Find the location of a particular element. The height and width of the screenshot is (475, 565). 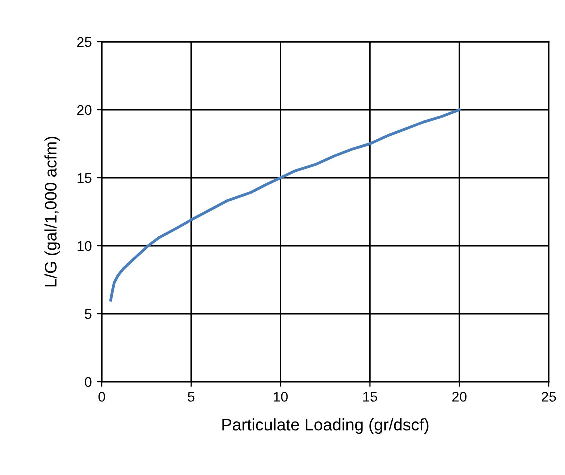

y-tick-label: 25 is located at coordinates (85, 42).